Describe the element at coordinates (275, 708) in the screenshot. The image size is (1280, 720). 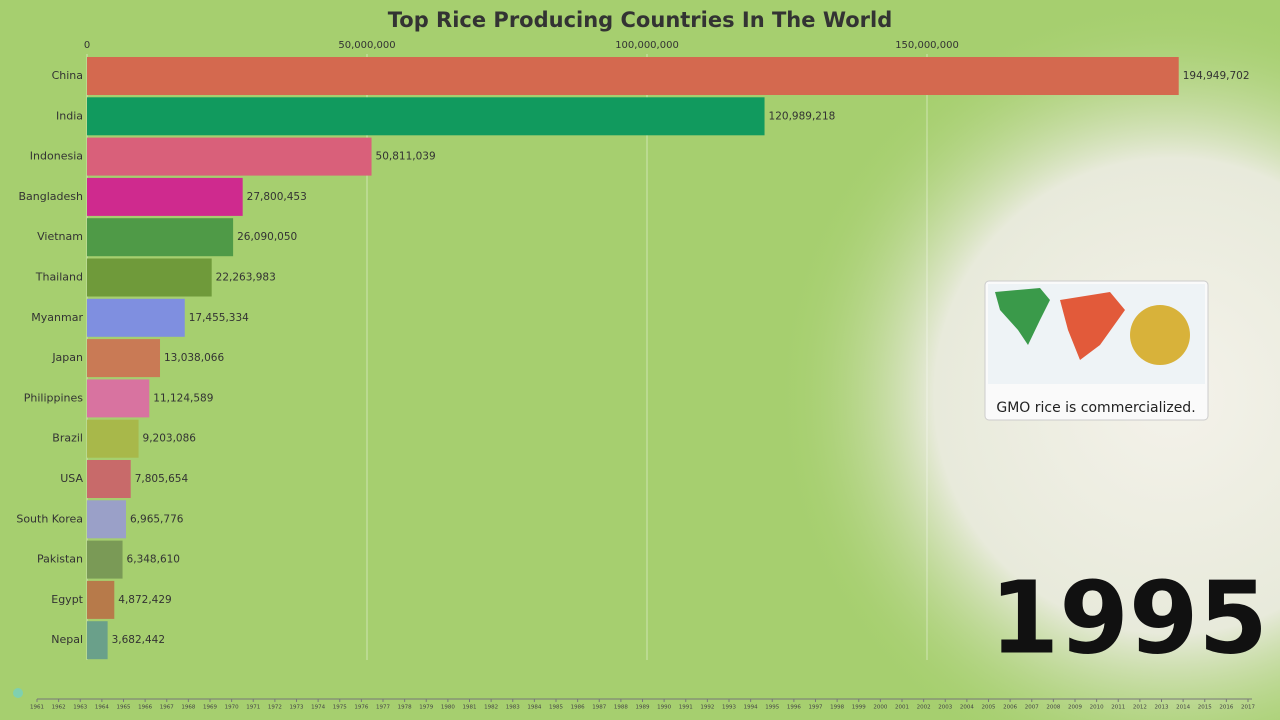
I see `timeline-label: 1972` at that location.